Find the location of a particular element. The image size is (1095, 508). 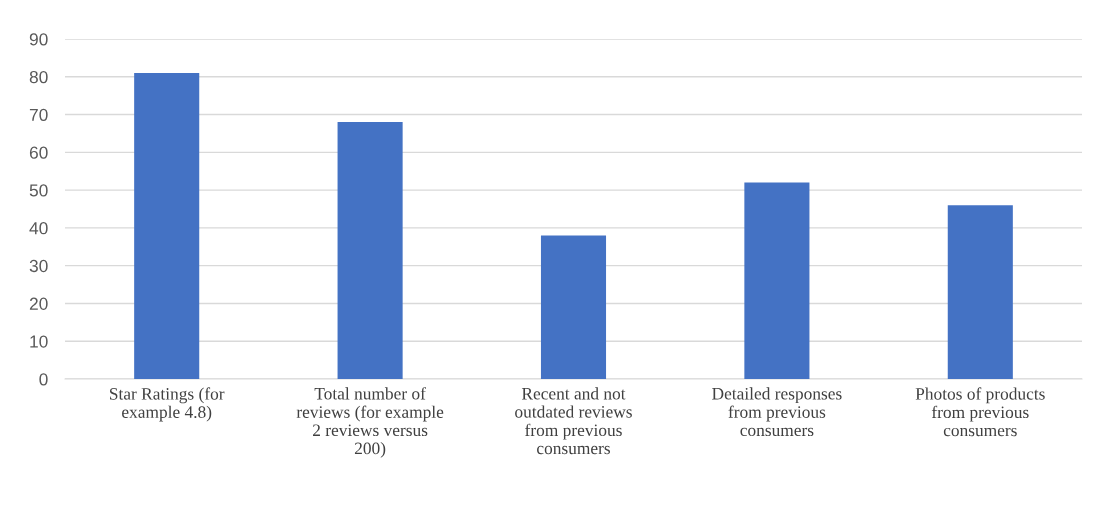

y-tick-label: 30 is located at coordinates (38, 266).